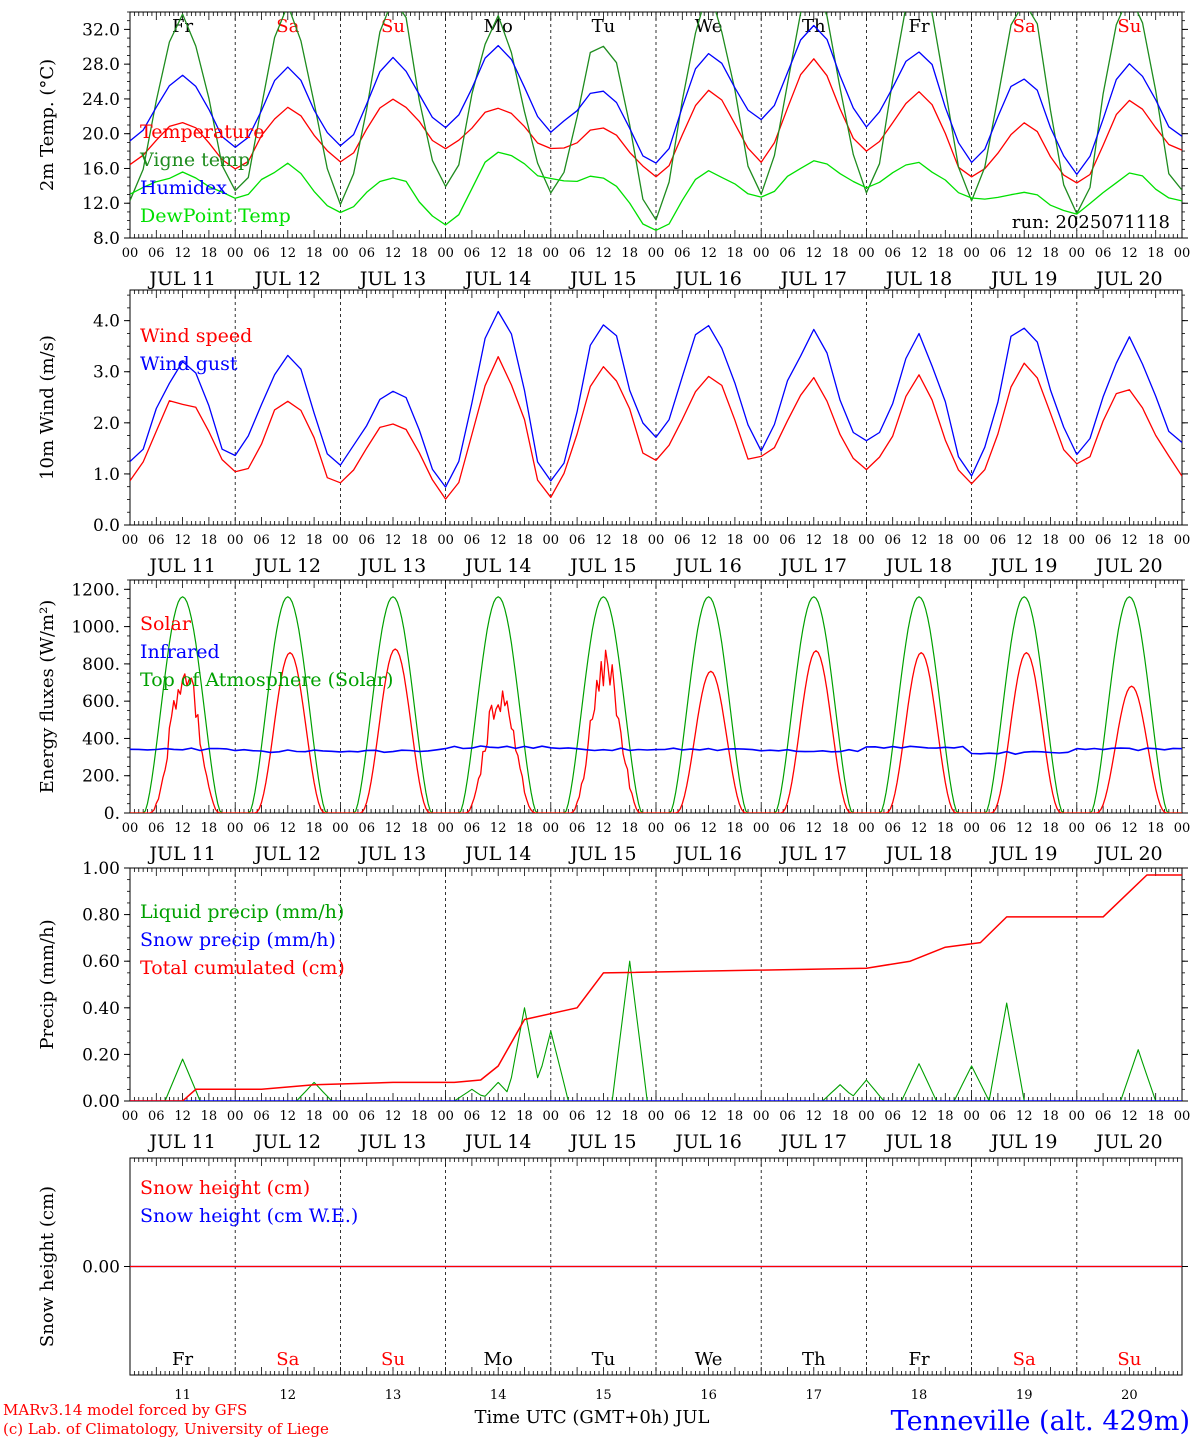 This screenshot has height=1440, width=1194. I want to click on day-date-label: JUL 11, so click(181, 854).